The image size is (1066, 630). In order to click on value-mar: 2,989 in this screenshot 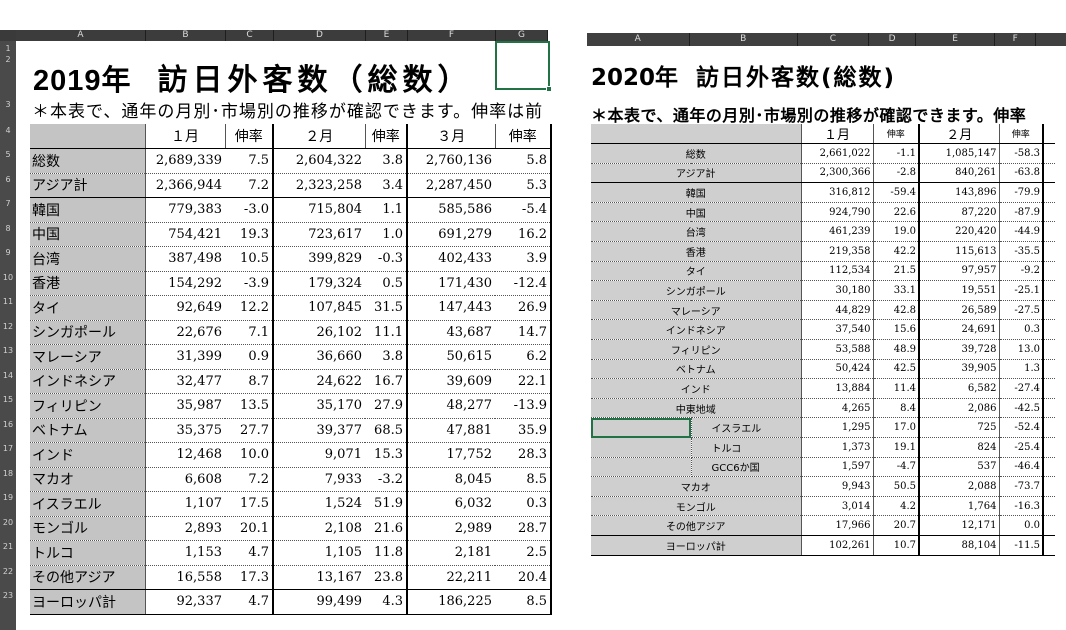, I will do `click(451, 528)`.